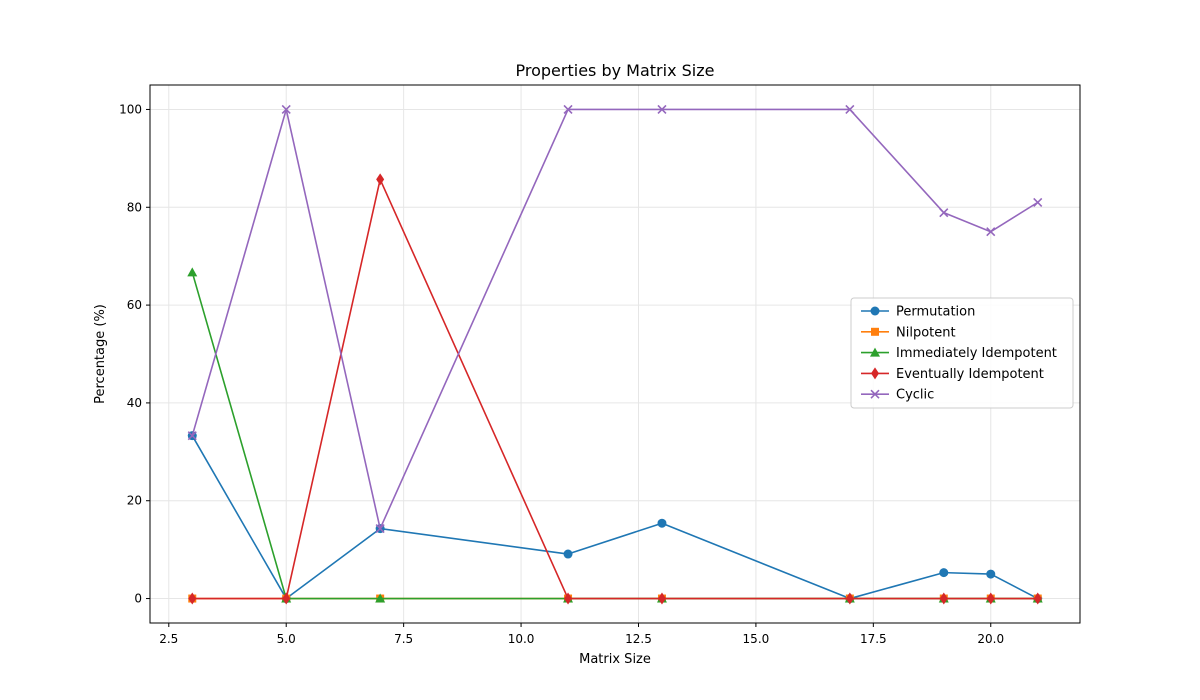 Image resolution: width=1200 pixels, height=700 pixels. Describe the element at coordinates (915, 395) in the screenshot. I see `legend-label: Cyclic` at that location.